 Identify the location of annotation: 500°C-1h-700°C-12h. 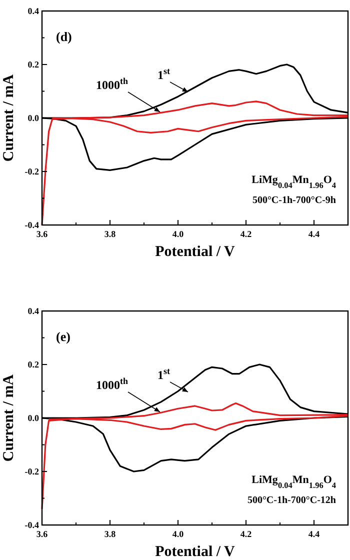
(291, 500).